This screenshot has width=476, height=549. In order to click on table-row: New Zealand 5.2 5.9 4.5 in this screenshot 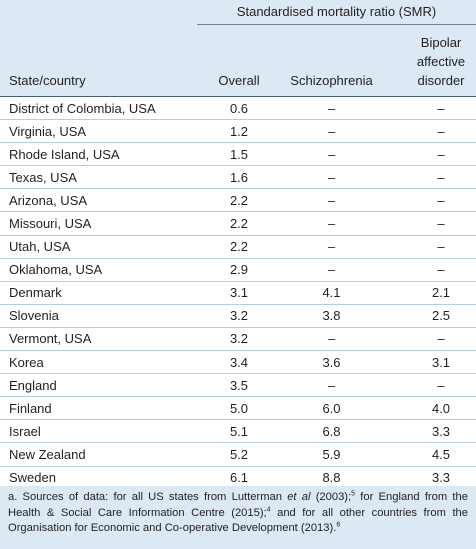, I will do `click(238, 454)`.